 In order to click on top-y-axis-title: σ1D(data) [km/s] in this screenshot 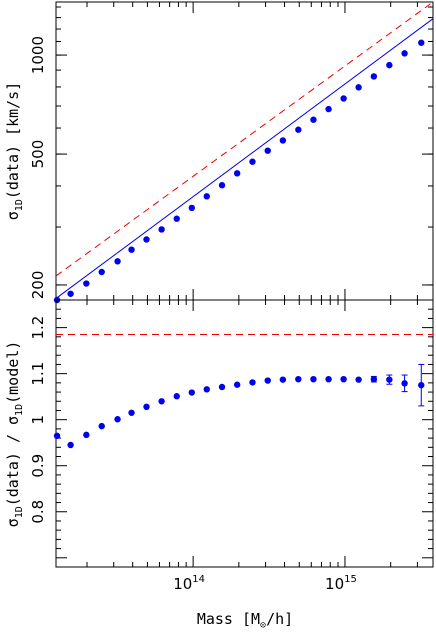, I will do `click(14, 151)`.